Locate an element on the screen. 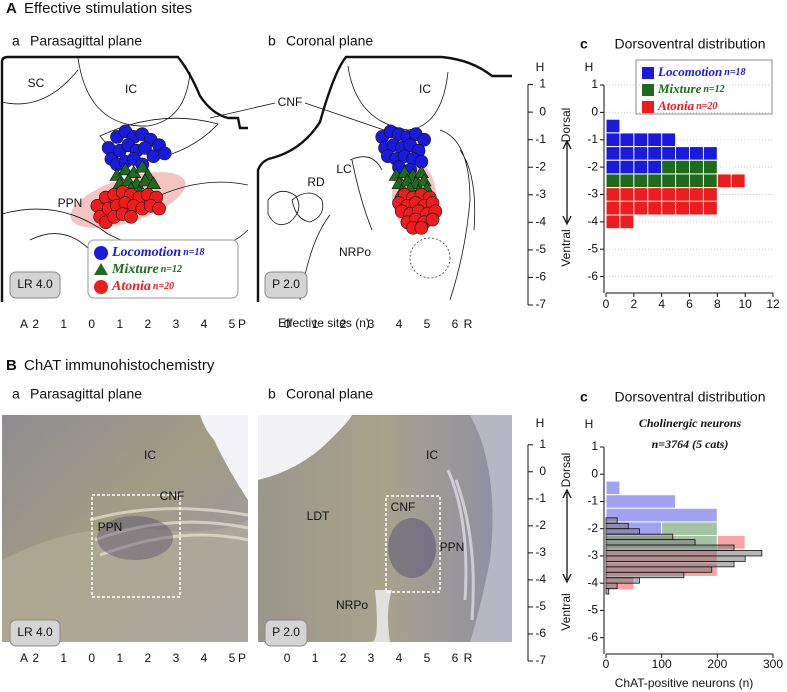  structure-label: NRPo is located at coordinates (352, 605).